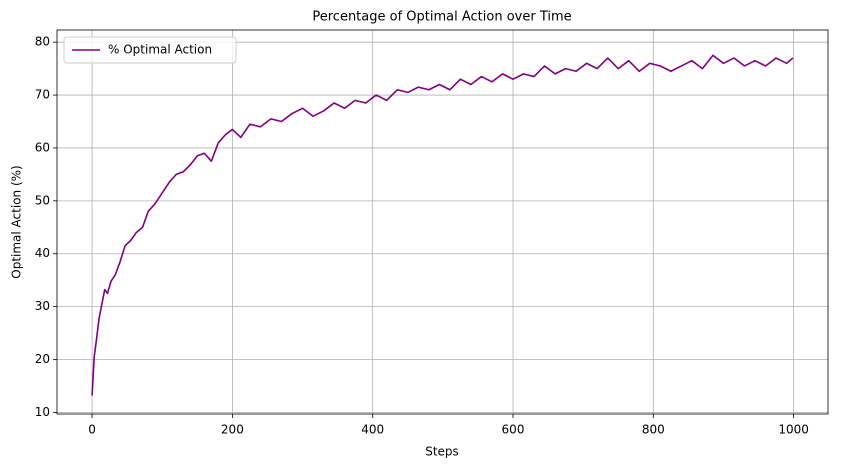  What do you see at coordinates (17, 221) in the screenshot?
I see `y-axis-label: Optimal Action (%)` at bounding box center [17, 221].